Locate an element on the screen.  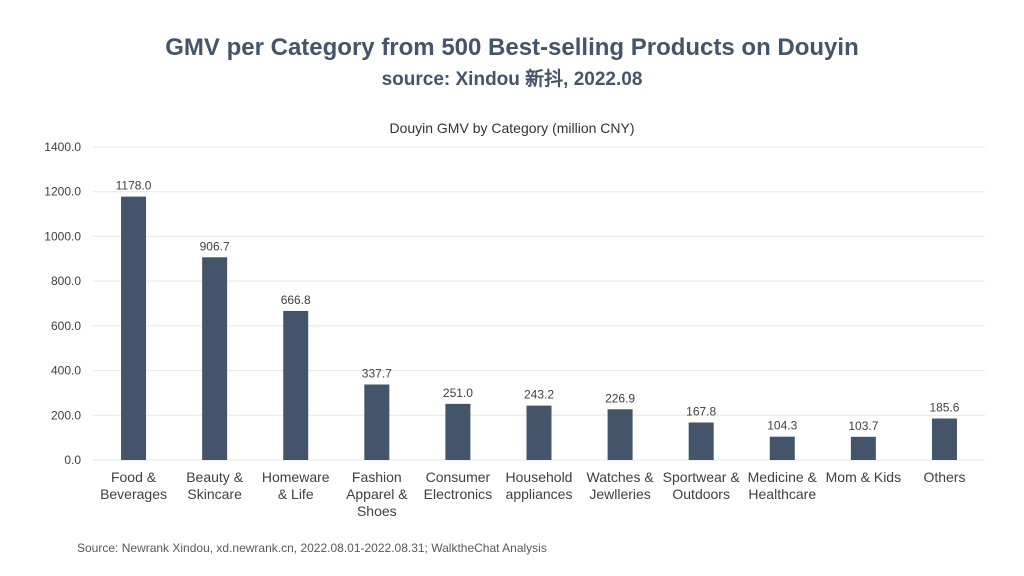
category-label-line: Consumer is located at coordinates (458, 477).